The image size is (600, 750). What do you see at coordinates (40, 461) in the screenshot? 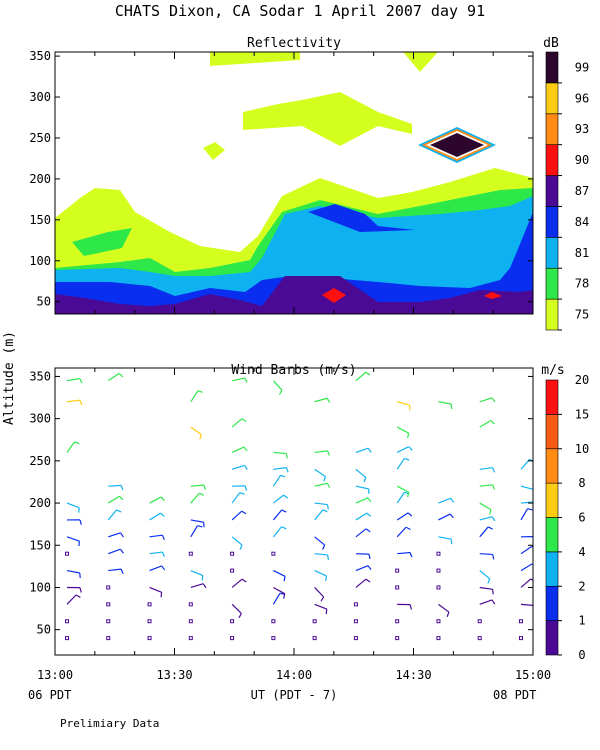
I see `y-tick-label: 250` at bounding box center [40, 461].